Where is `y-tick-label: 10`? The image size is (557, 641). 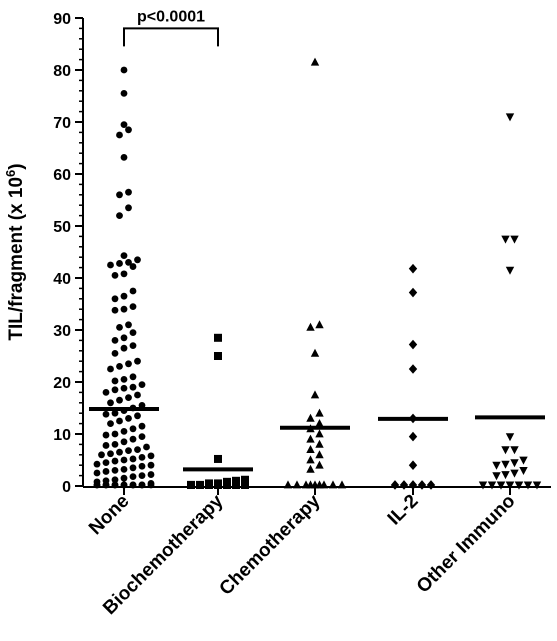 y-tick-label: 10 is located at coordinates (62, 435).